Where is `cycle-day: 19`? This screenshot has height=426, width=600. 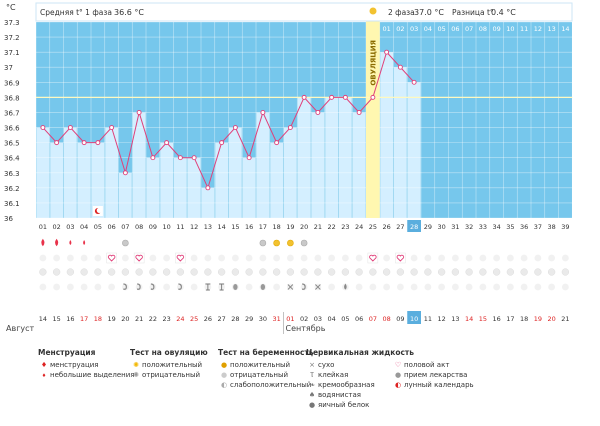 cycle-day: 19 is located at coordinates (290, 227).